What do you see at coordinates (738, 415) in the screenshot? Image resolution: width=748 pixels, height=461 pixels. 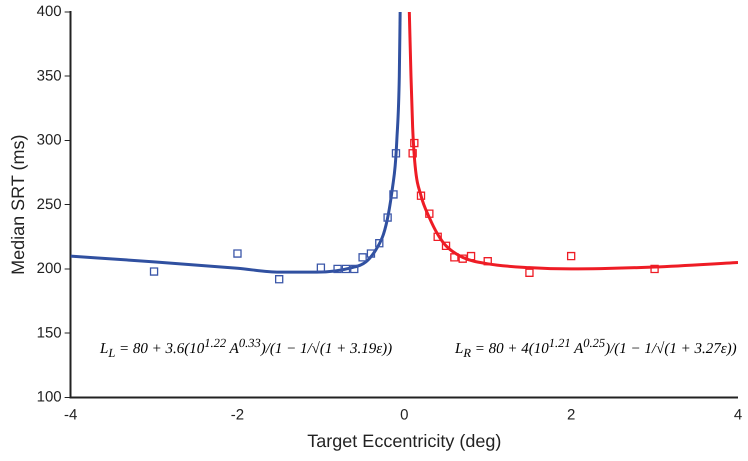 I see `x-tick-label: 4` at bounding box center [738, 415].